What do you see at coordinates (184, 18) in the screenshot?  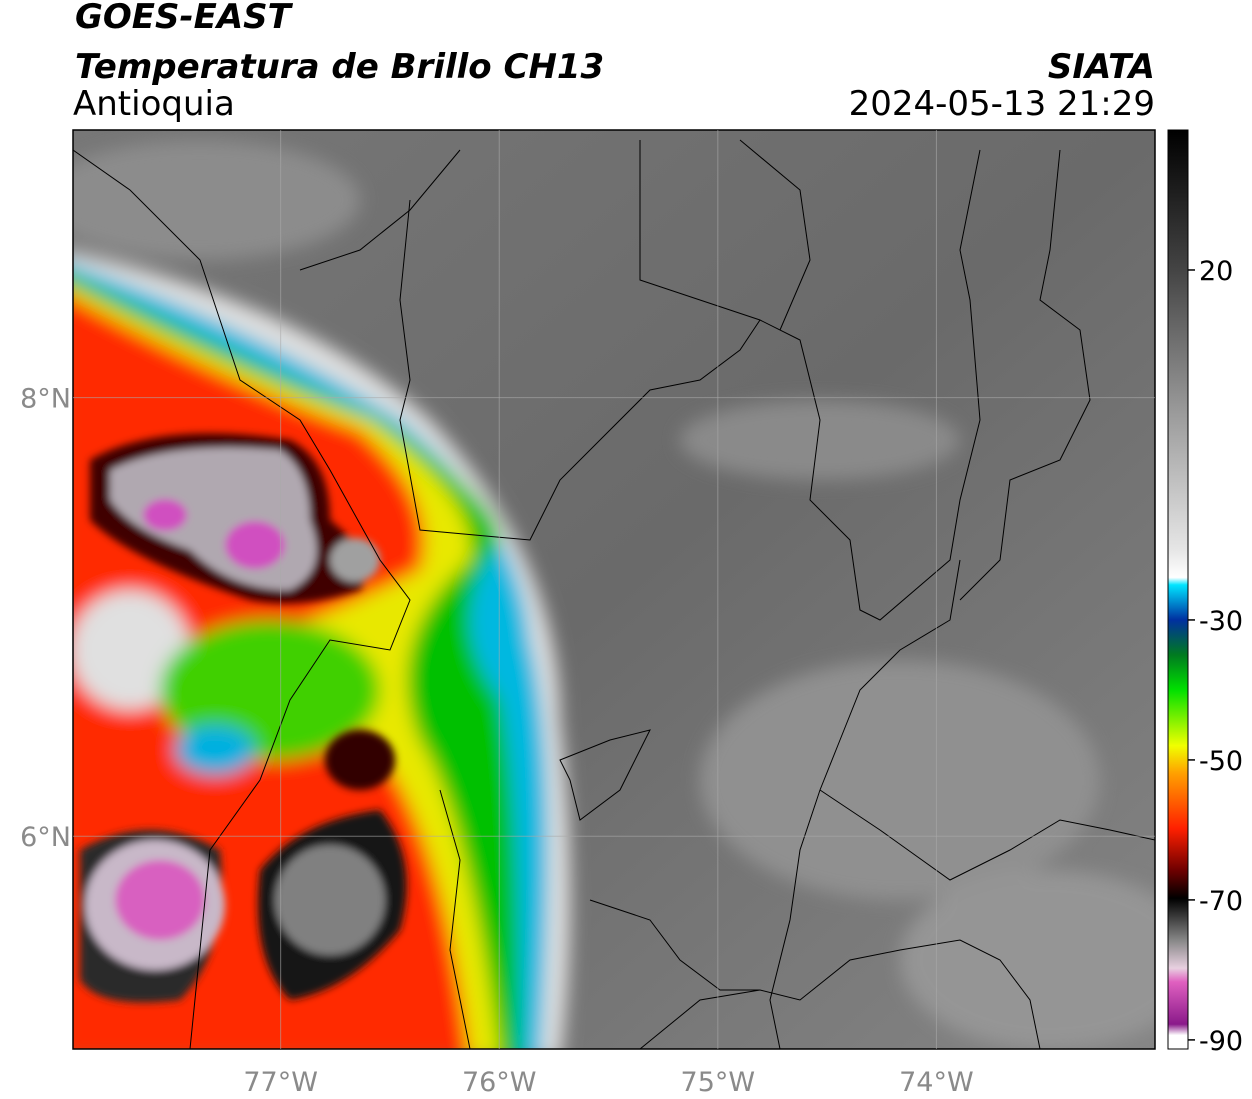 I see `title: GOES-EAST` at bounding box center [184, 18].